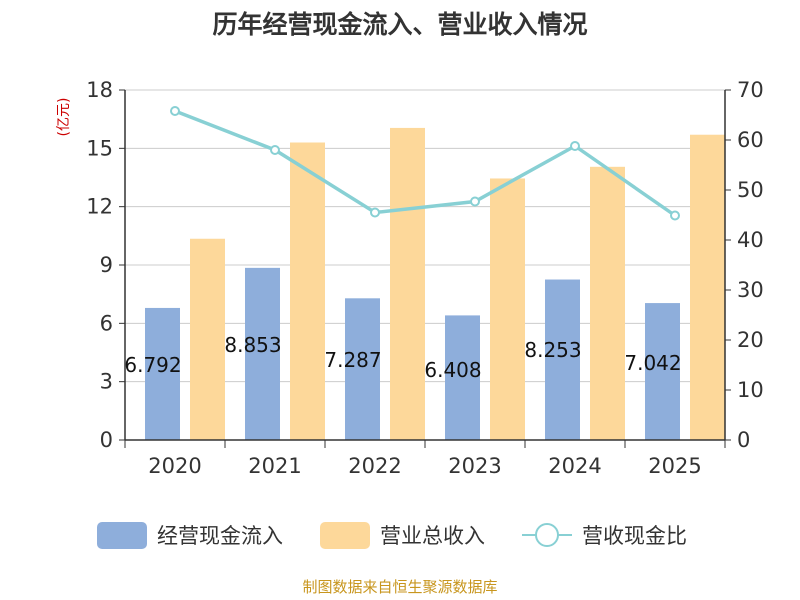  I want to click on left-tick-label: 18, so click(99, 90).